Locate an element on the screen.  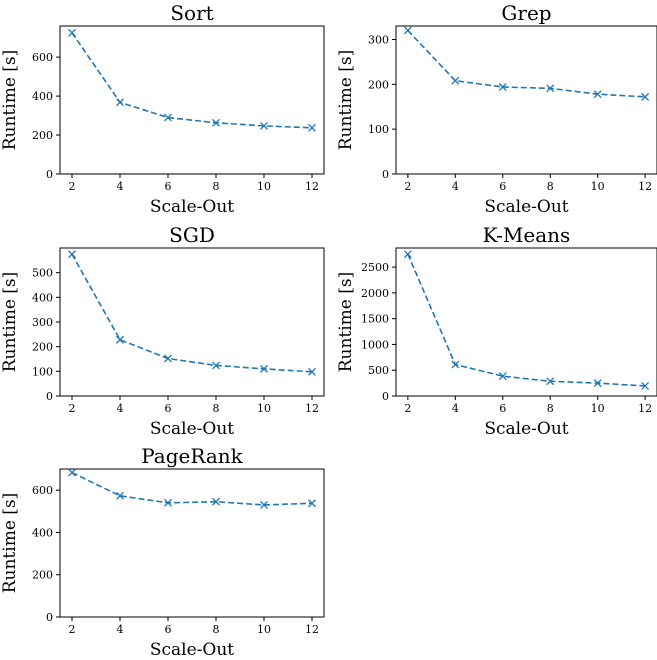
chart-title: Sort is located at coordinates (191, 13).